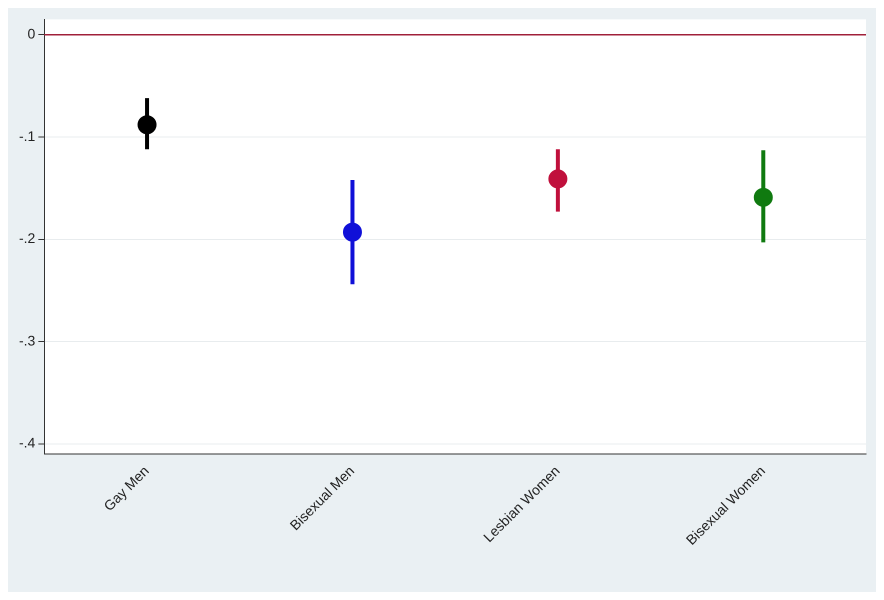  Describe the element at coordinates (32, 34) in the screenshot. I see `y-tick-label: 0` at that location.